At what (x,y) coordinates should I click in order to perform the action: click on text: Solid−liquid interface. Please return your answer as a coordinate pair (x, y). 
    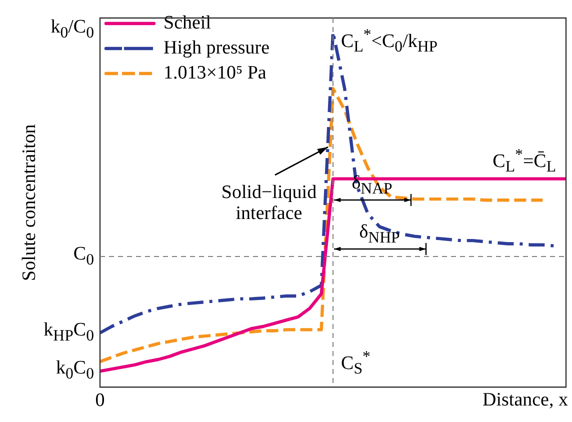
    Looking at the image, I should click on (269, 203).